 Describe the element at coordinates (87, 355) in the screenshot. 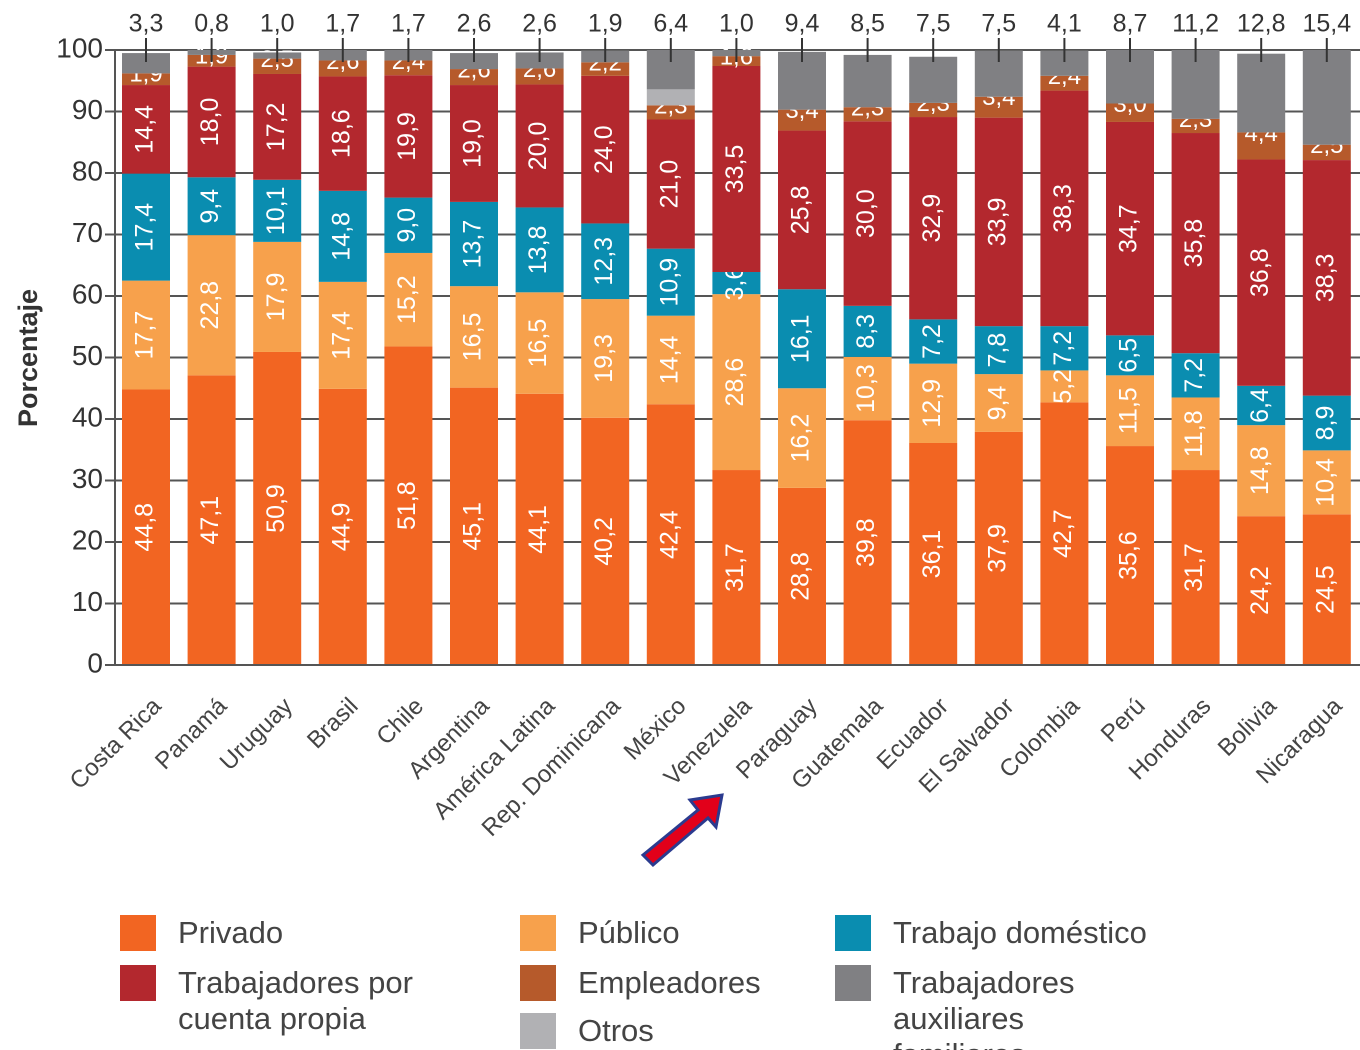

I see `y-tick-label: 50` at that location.